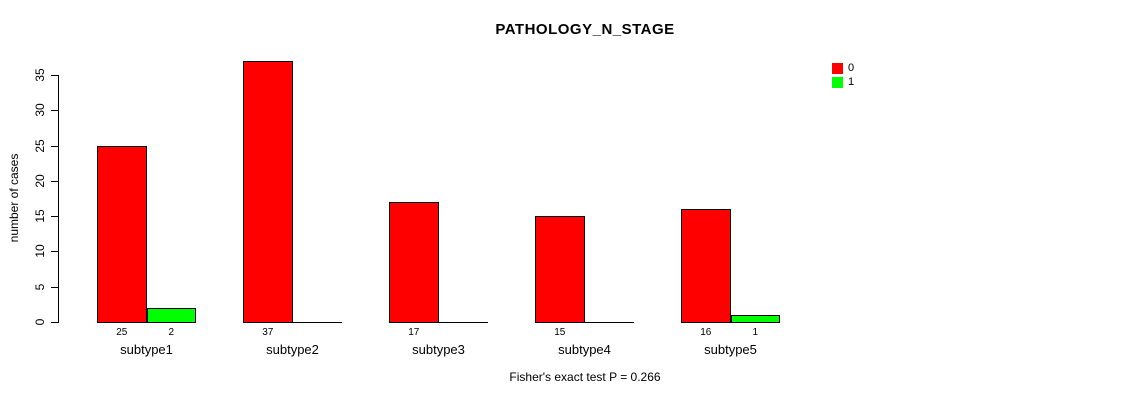 The image size is (1140, 400). I want to click on bar-value-label: 15, so click(560, 332).